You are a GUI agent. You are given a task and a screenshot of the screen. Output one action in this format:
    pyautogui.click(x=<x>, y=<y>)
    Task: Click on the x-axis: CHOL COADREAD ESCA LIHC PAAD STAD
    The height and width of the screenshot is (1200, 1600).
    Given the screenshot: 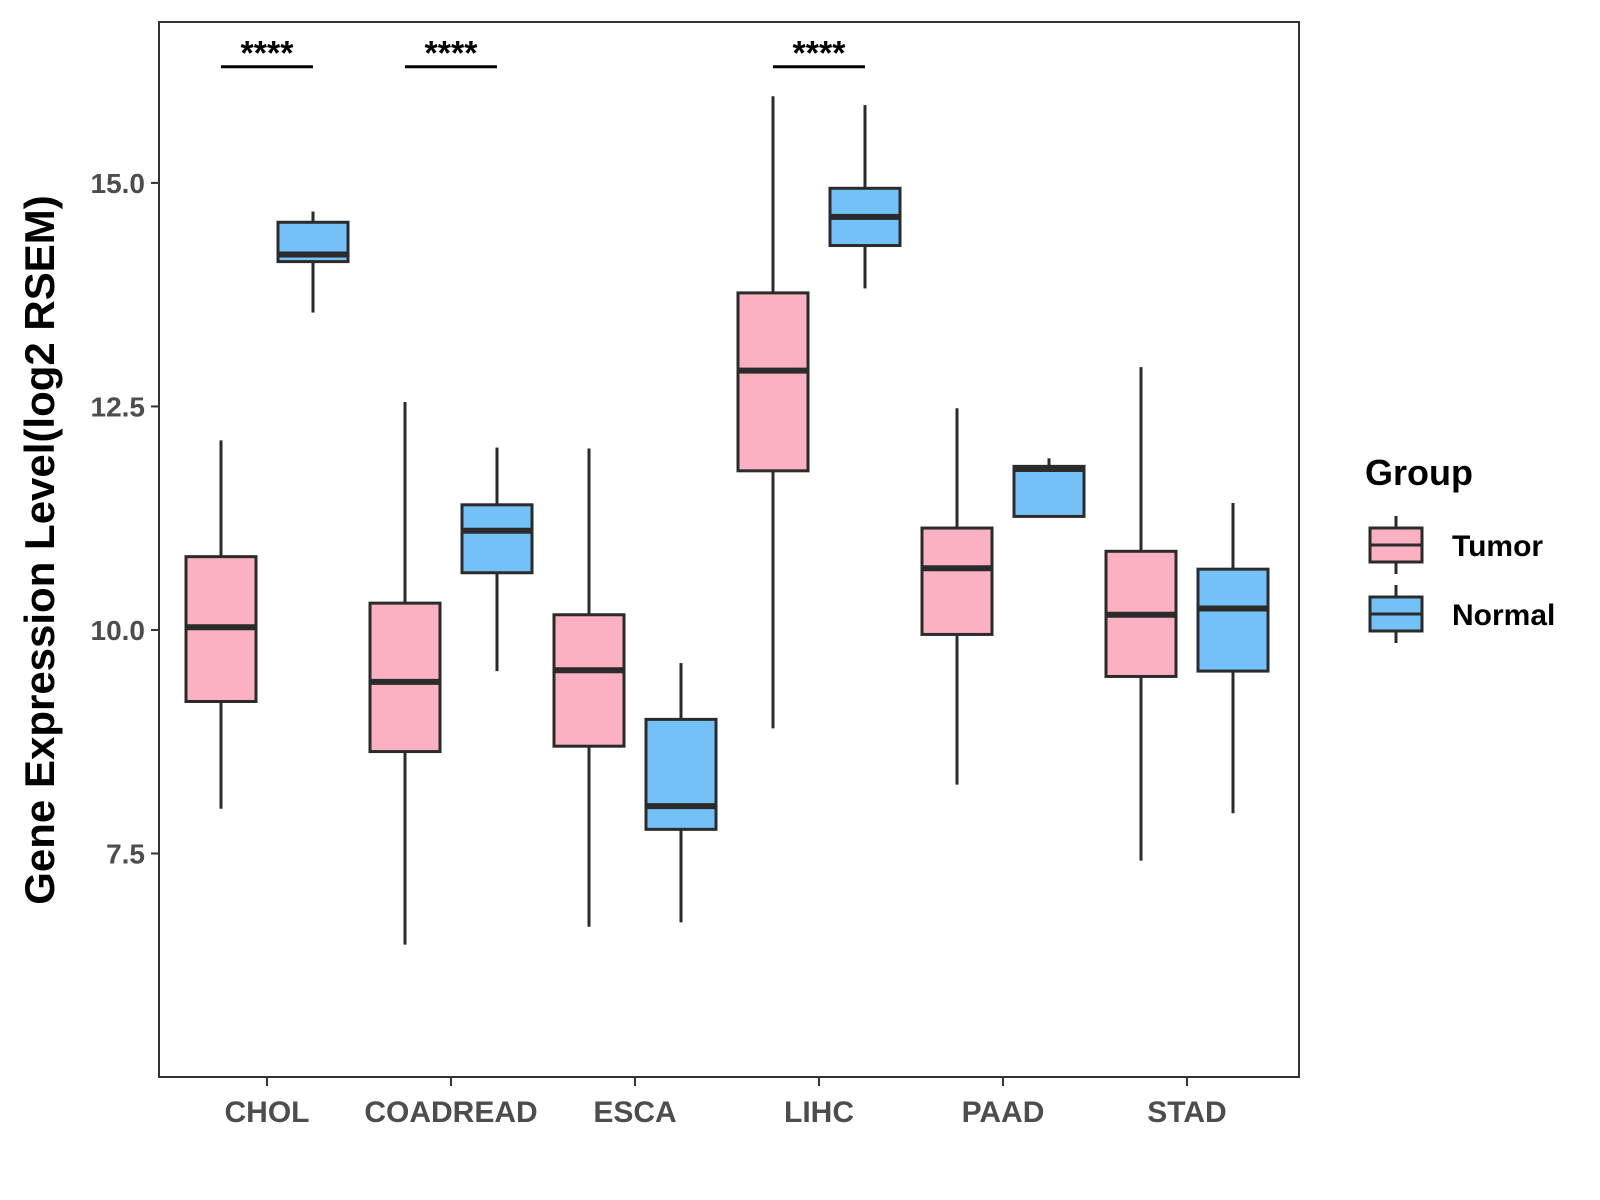 What is the action you would take?
    pyautogui.click(x=726, y=1103)
    